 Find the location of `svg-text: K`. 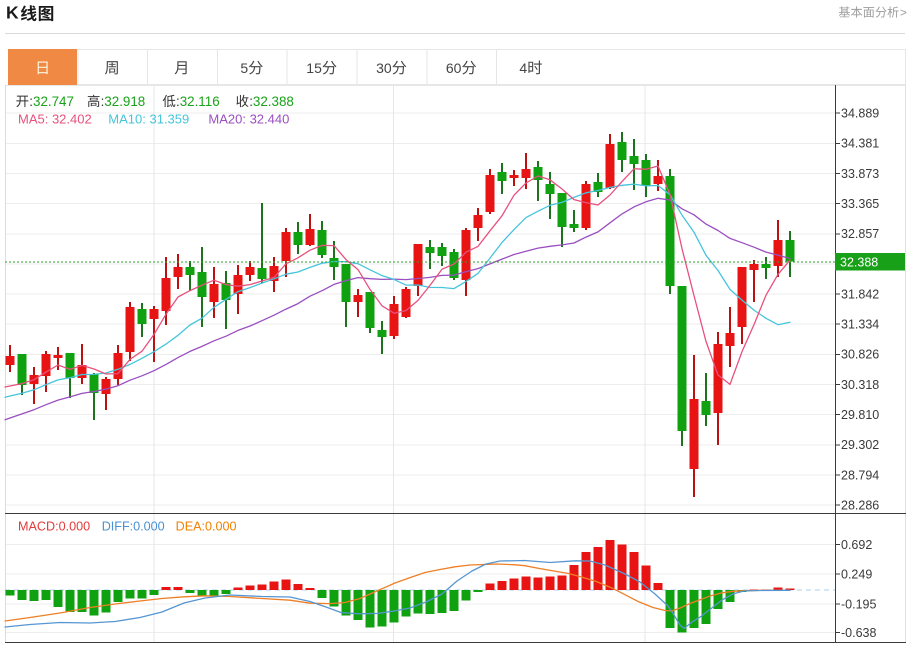

svg-text: K is located at coordinates (12, 13).